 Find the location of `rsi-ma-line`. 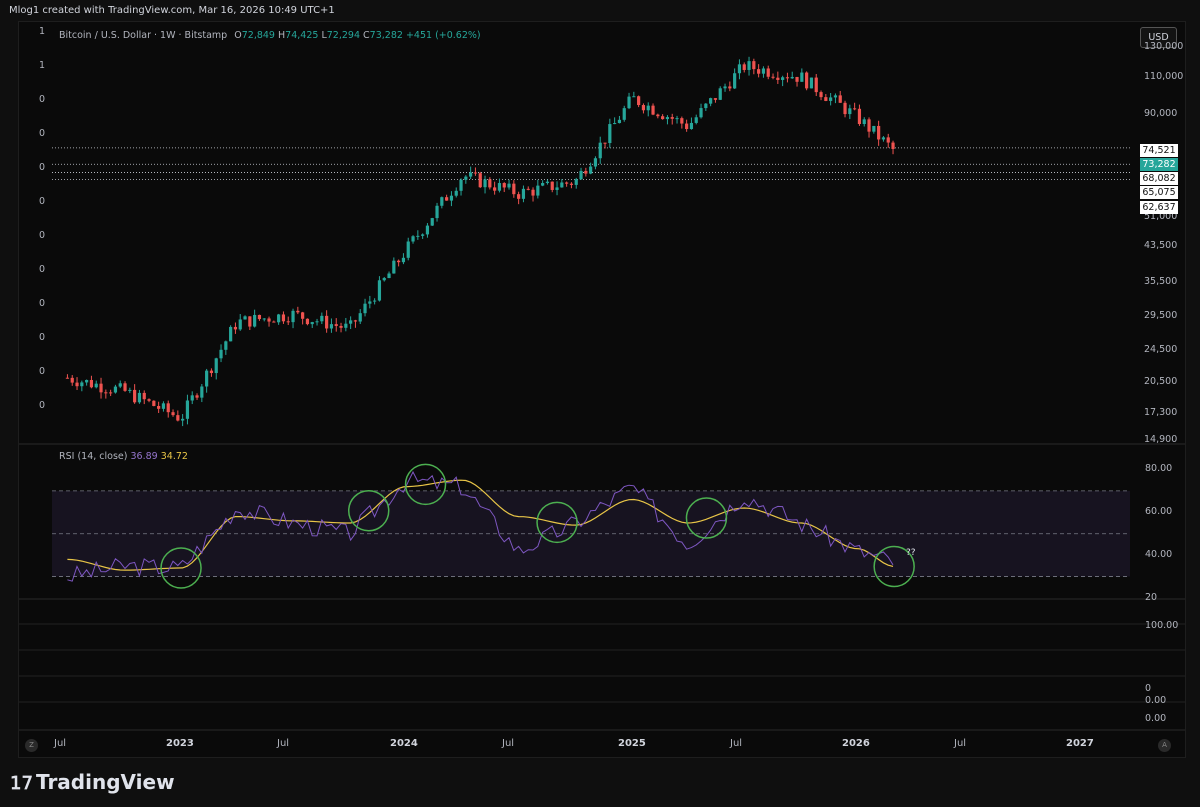

rsi-ma-line is located at coordinates (480, 525).